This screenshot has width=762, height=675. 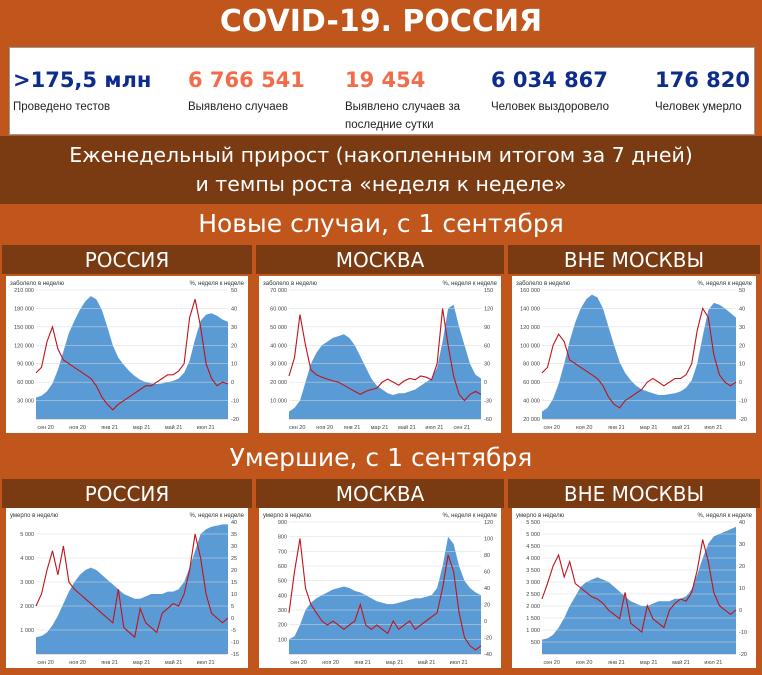 What do you see at coordinates (282, 538) in the screenshot?
I see `y-tick-label: 800` at bounding box center [282, 538].